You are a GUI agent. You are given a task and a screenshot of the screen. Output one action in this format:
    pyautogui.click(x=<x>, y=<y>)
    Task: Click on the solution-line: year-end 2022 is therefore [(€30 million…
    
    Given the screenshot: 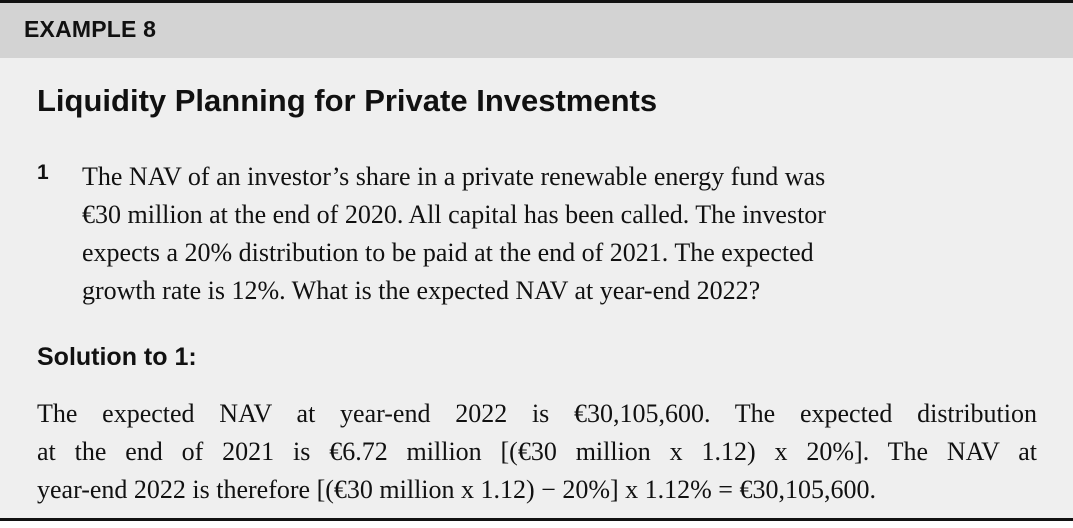 What is the action you would take?
    pyautogui.click(x=456, y=489)
    